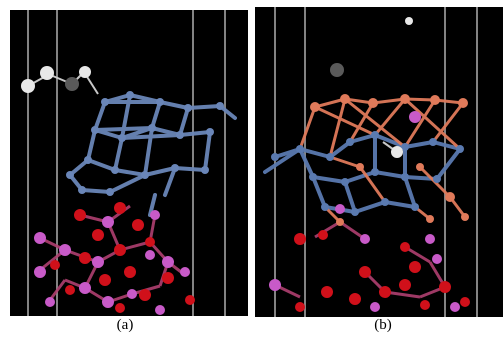 The width and height of the screenshot is (503, 337). I want to click on panel-b-caption: (b), so click(383, 325).